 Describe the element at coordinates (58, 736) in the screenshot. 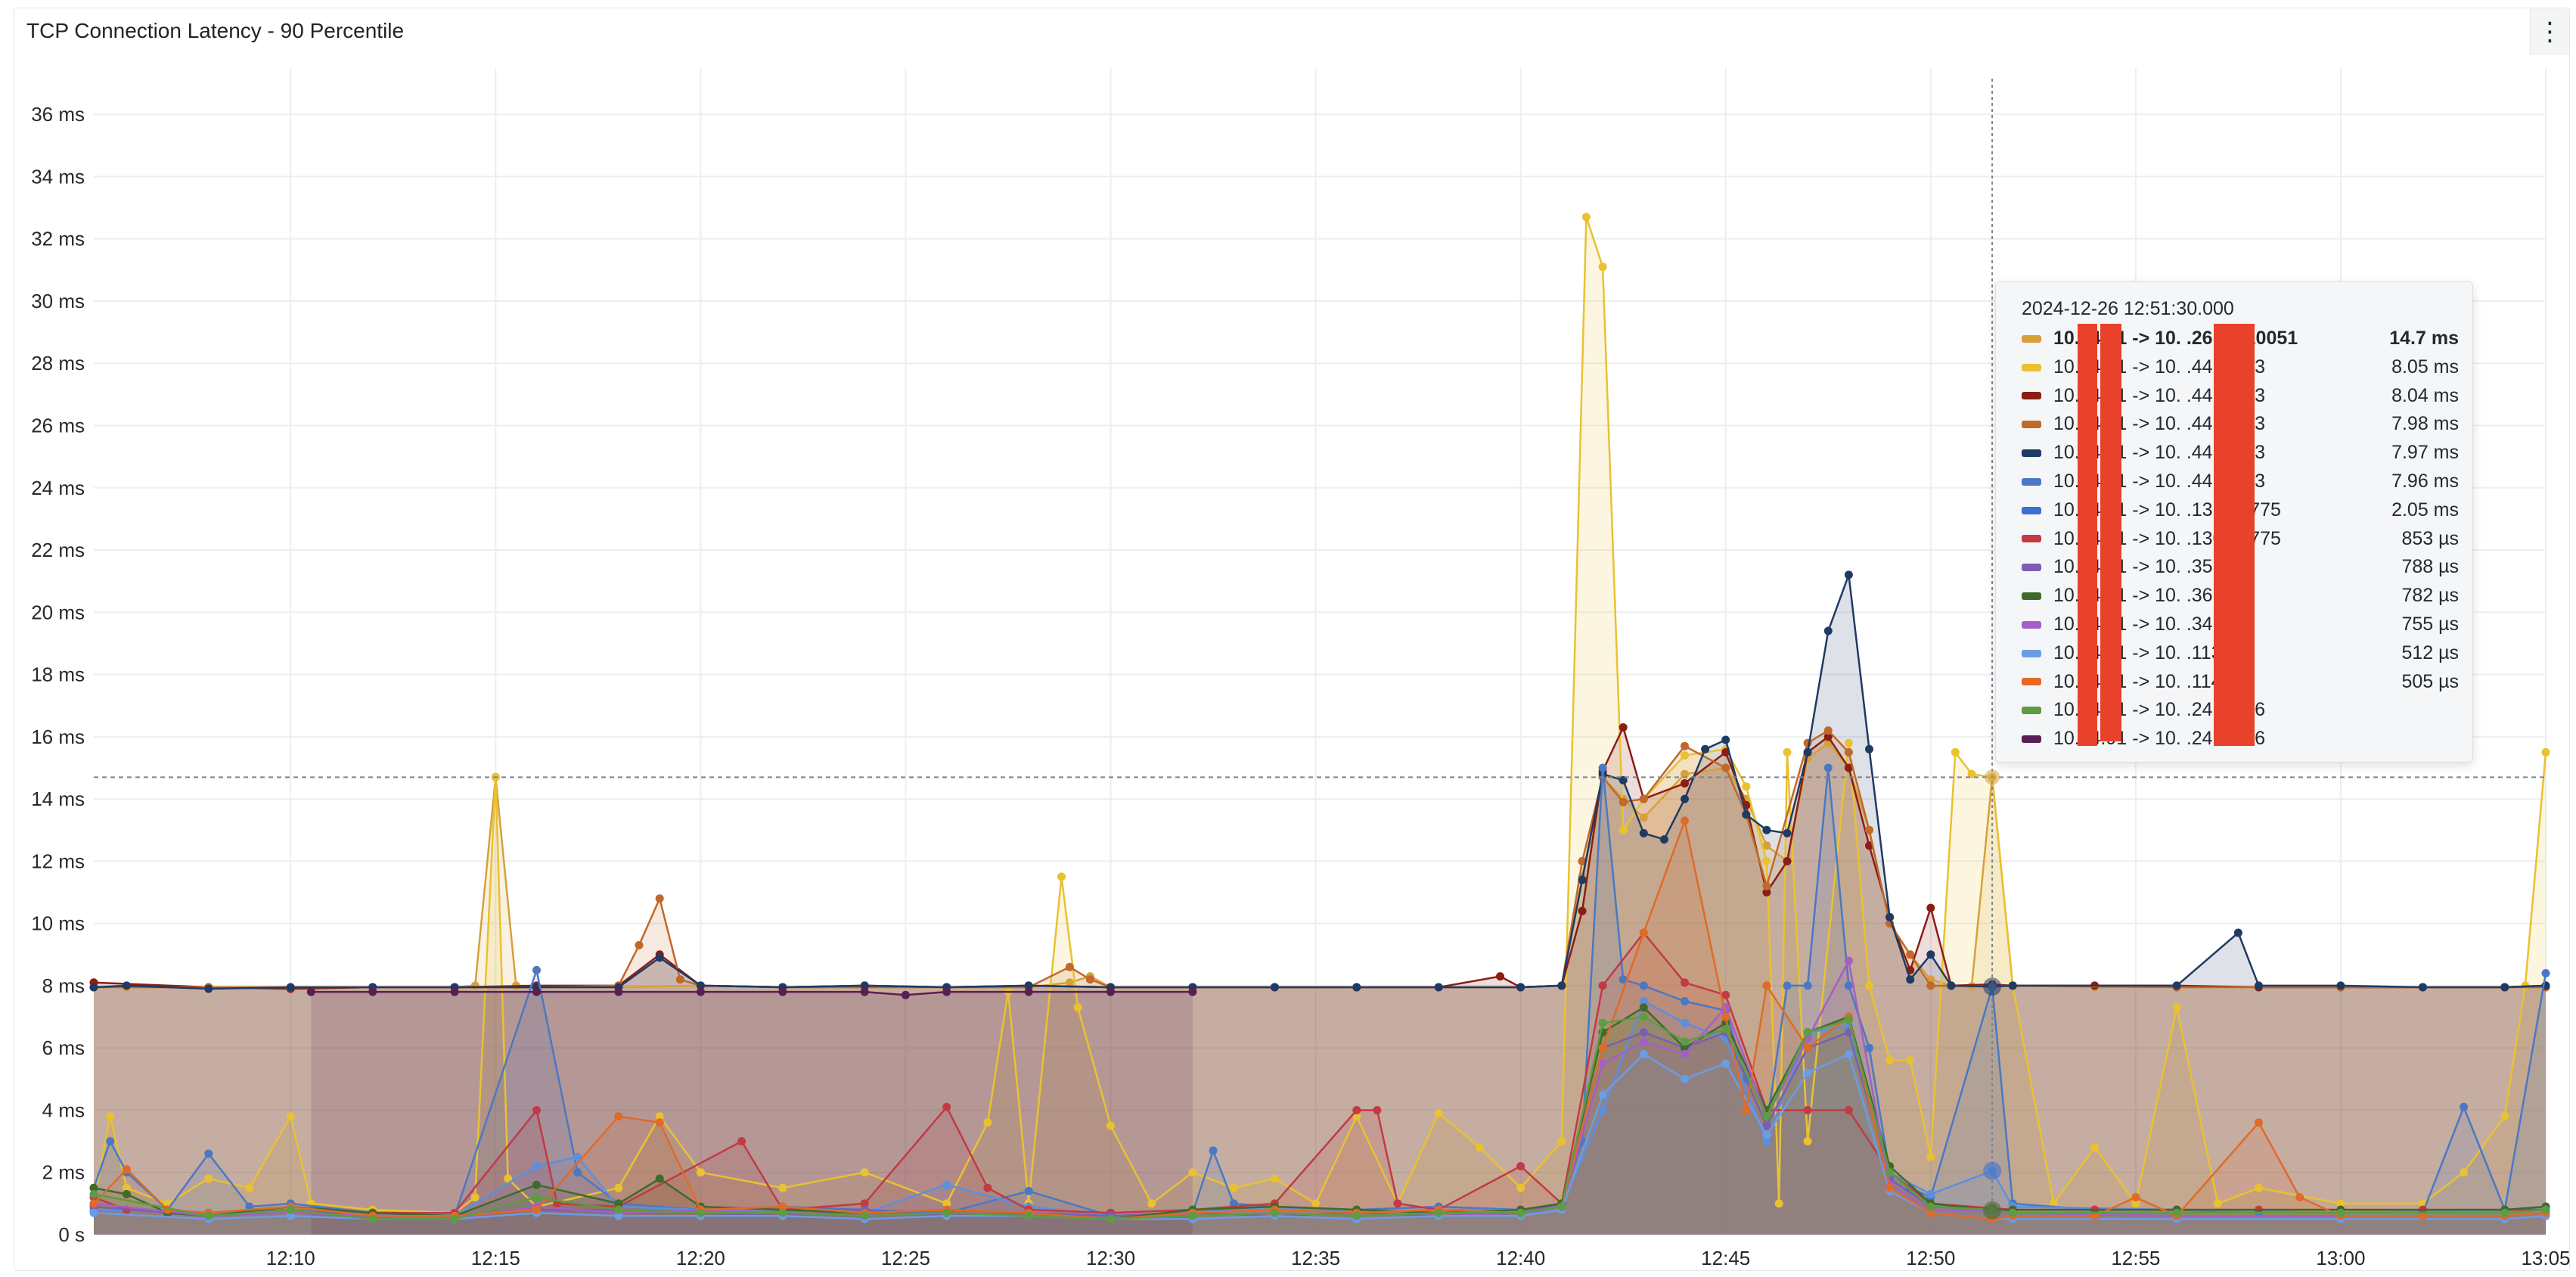

I see `y-tick-label: 16 ms` at that location.